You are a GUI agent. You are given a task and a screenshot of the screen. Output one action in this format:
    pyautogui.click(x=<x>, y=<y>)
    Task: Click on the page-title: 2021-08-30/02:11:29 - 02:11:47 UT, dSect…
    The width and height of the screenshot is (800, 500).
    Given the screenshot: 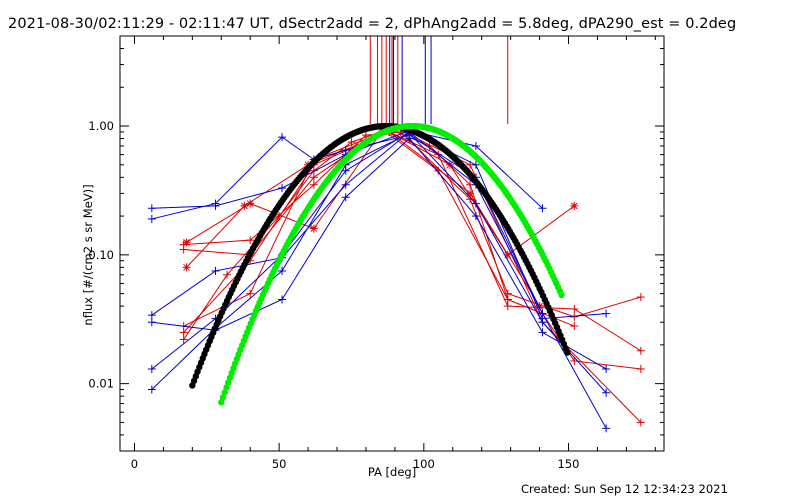 What is the action you would take?
    pyautogui.click(x=372, y=24)
    